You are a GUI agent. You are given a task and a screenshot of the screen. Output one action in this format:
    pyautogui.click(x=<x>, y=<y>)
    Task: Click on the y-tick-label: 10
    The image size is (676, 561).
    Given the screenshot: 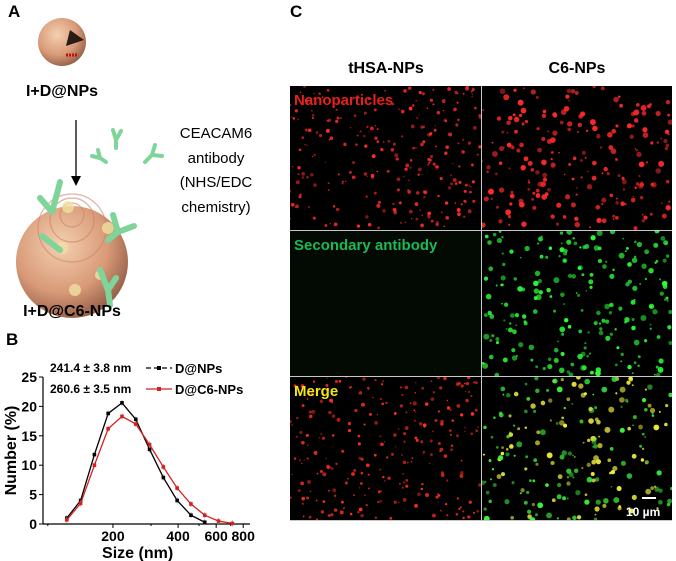 What is the action you would take?
    pyautogui.click(x=29, y=465)
    